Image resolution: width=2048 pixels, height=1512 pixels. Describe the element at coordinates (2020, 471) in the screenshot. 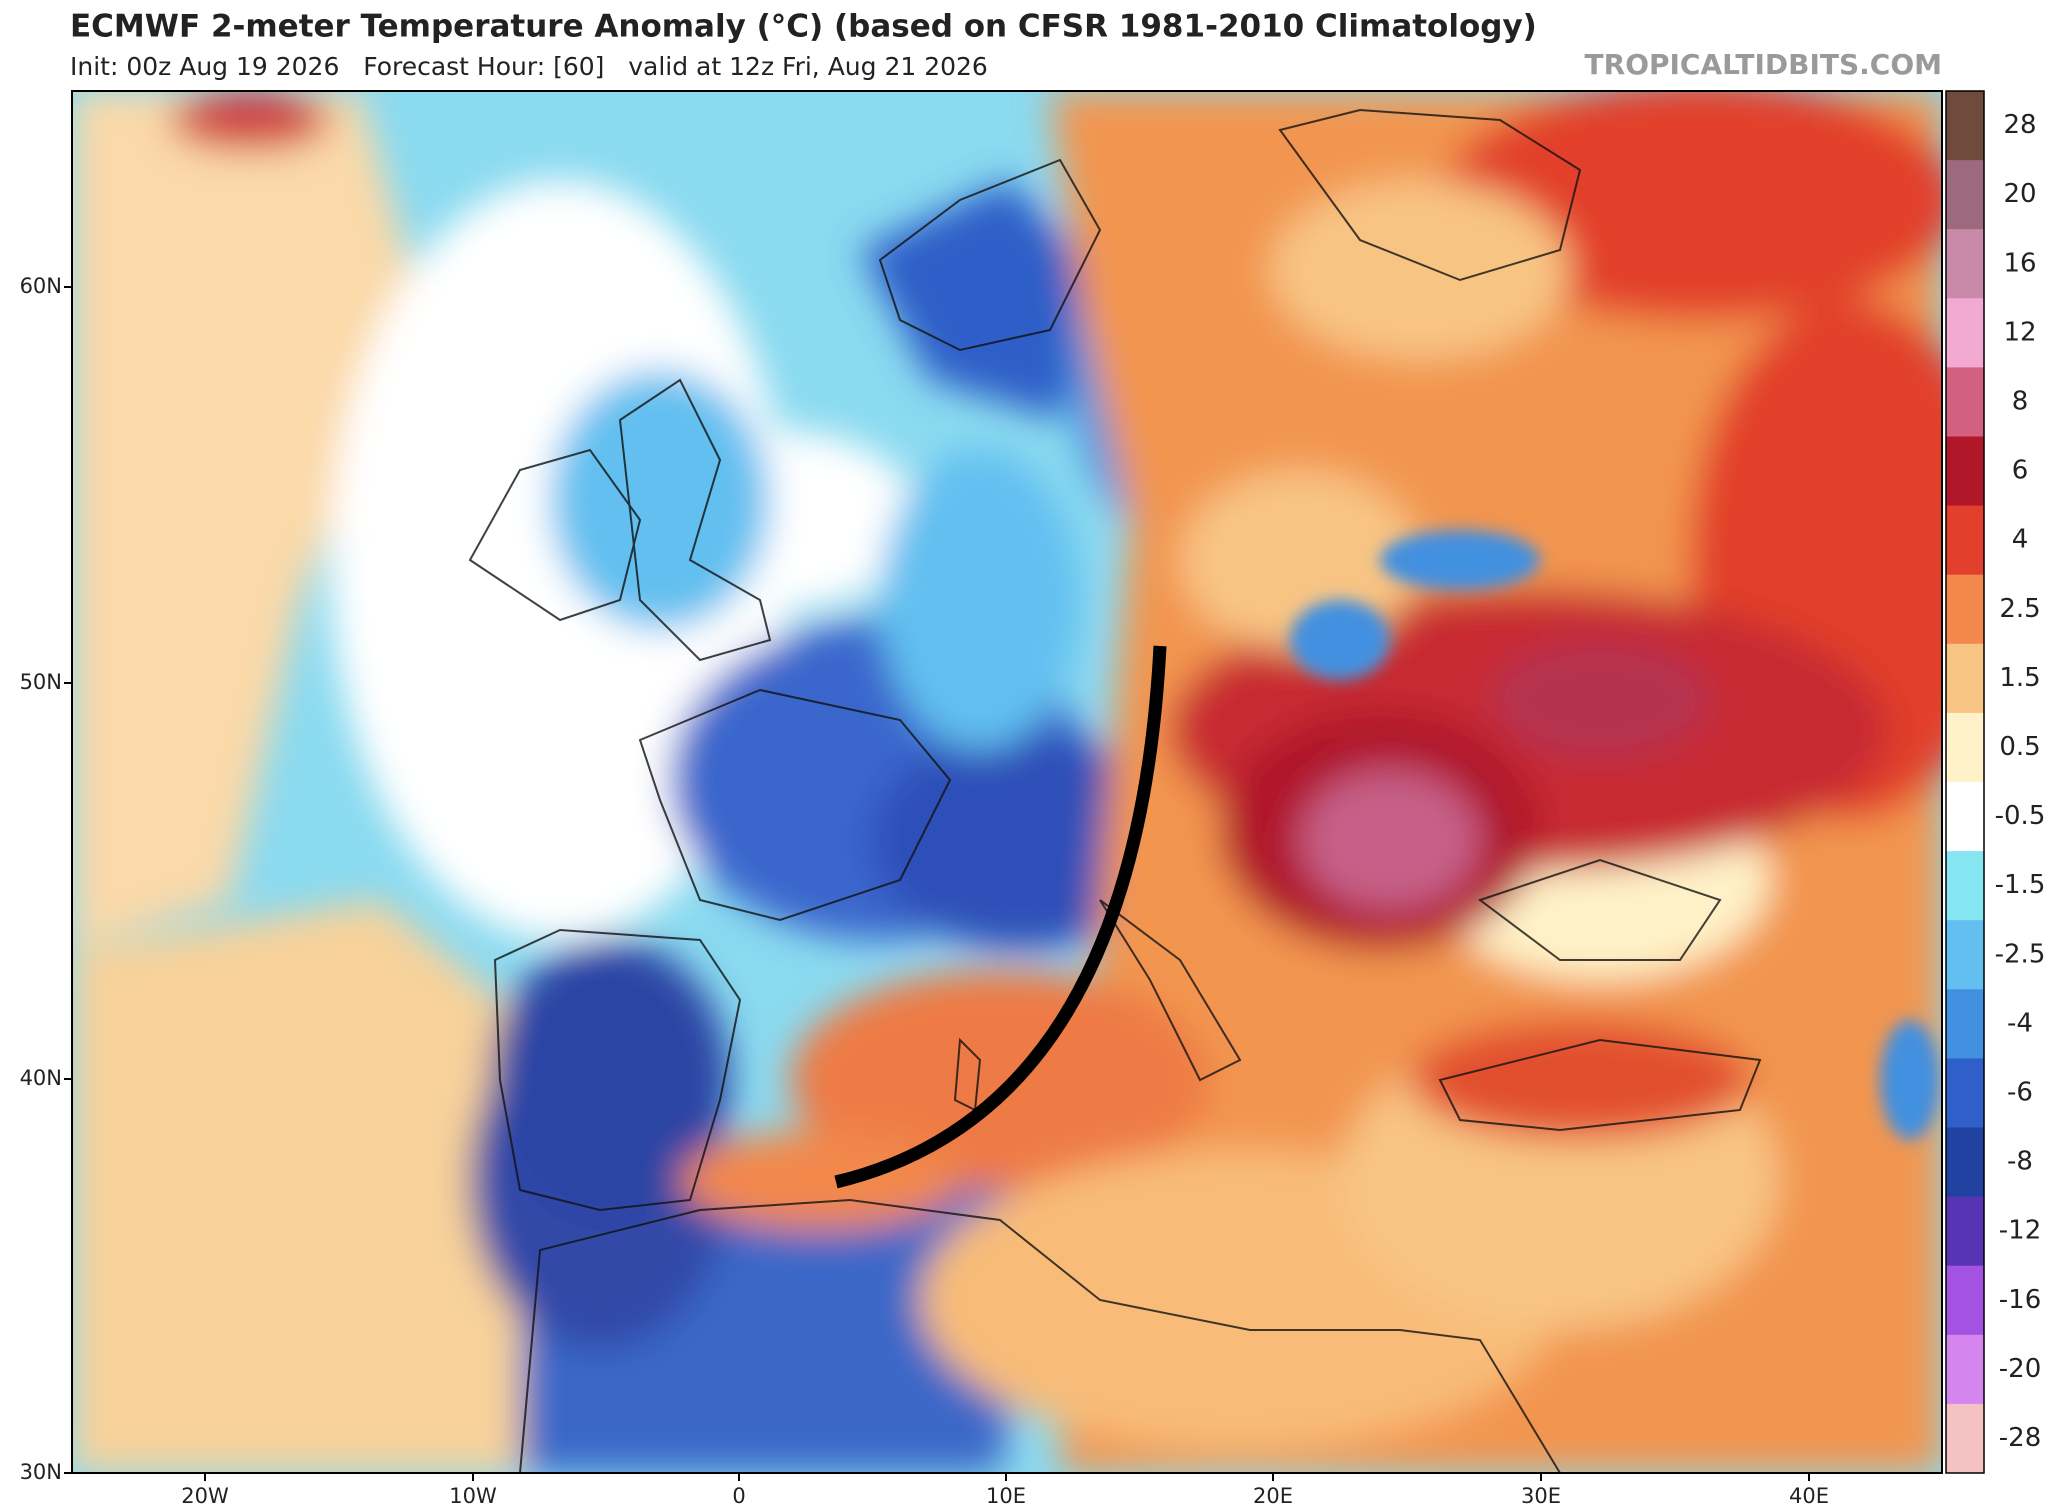

I see `colorbar-label: 6` at that location.